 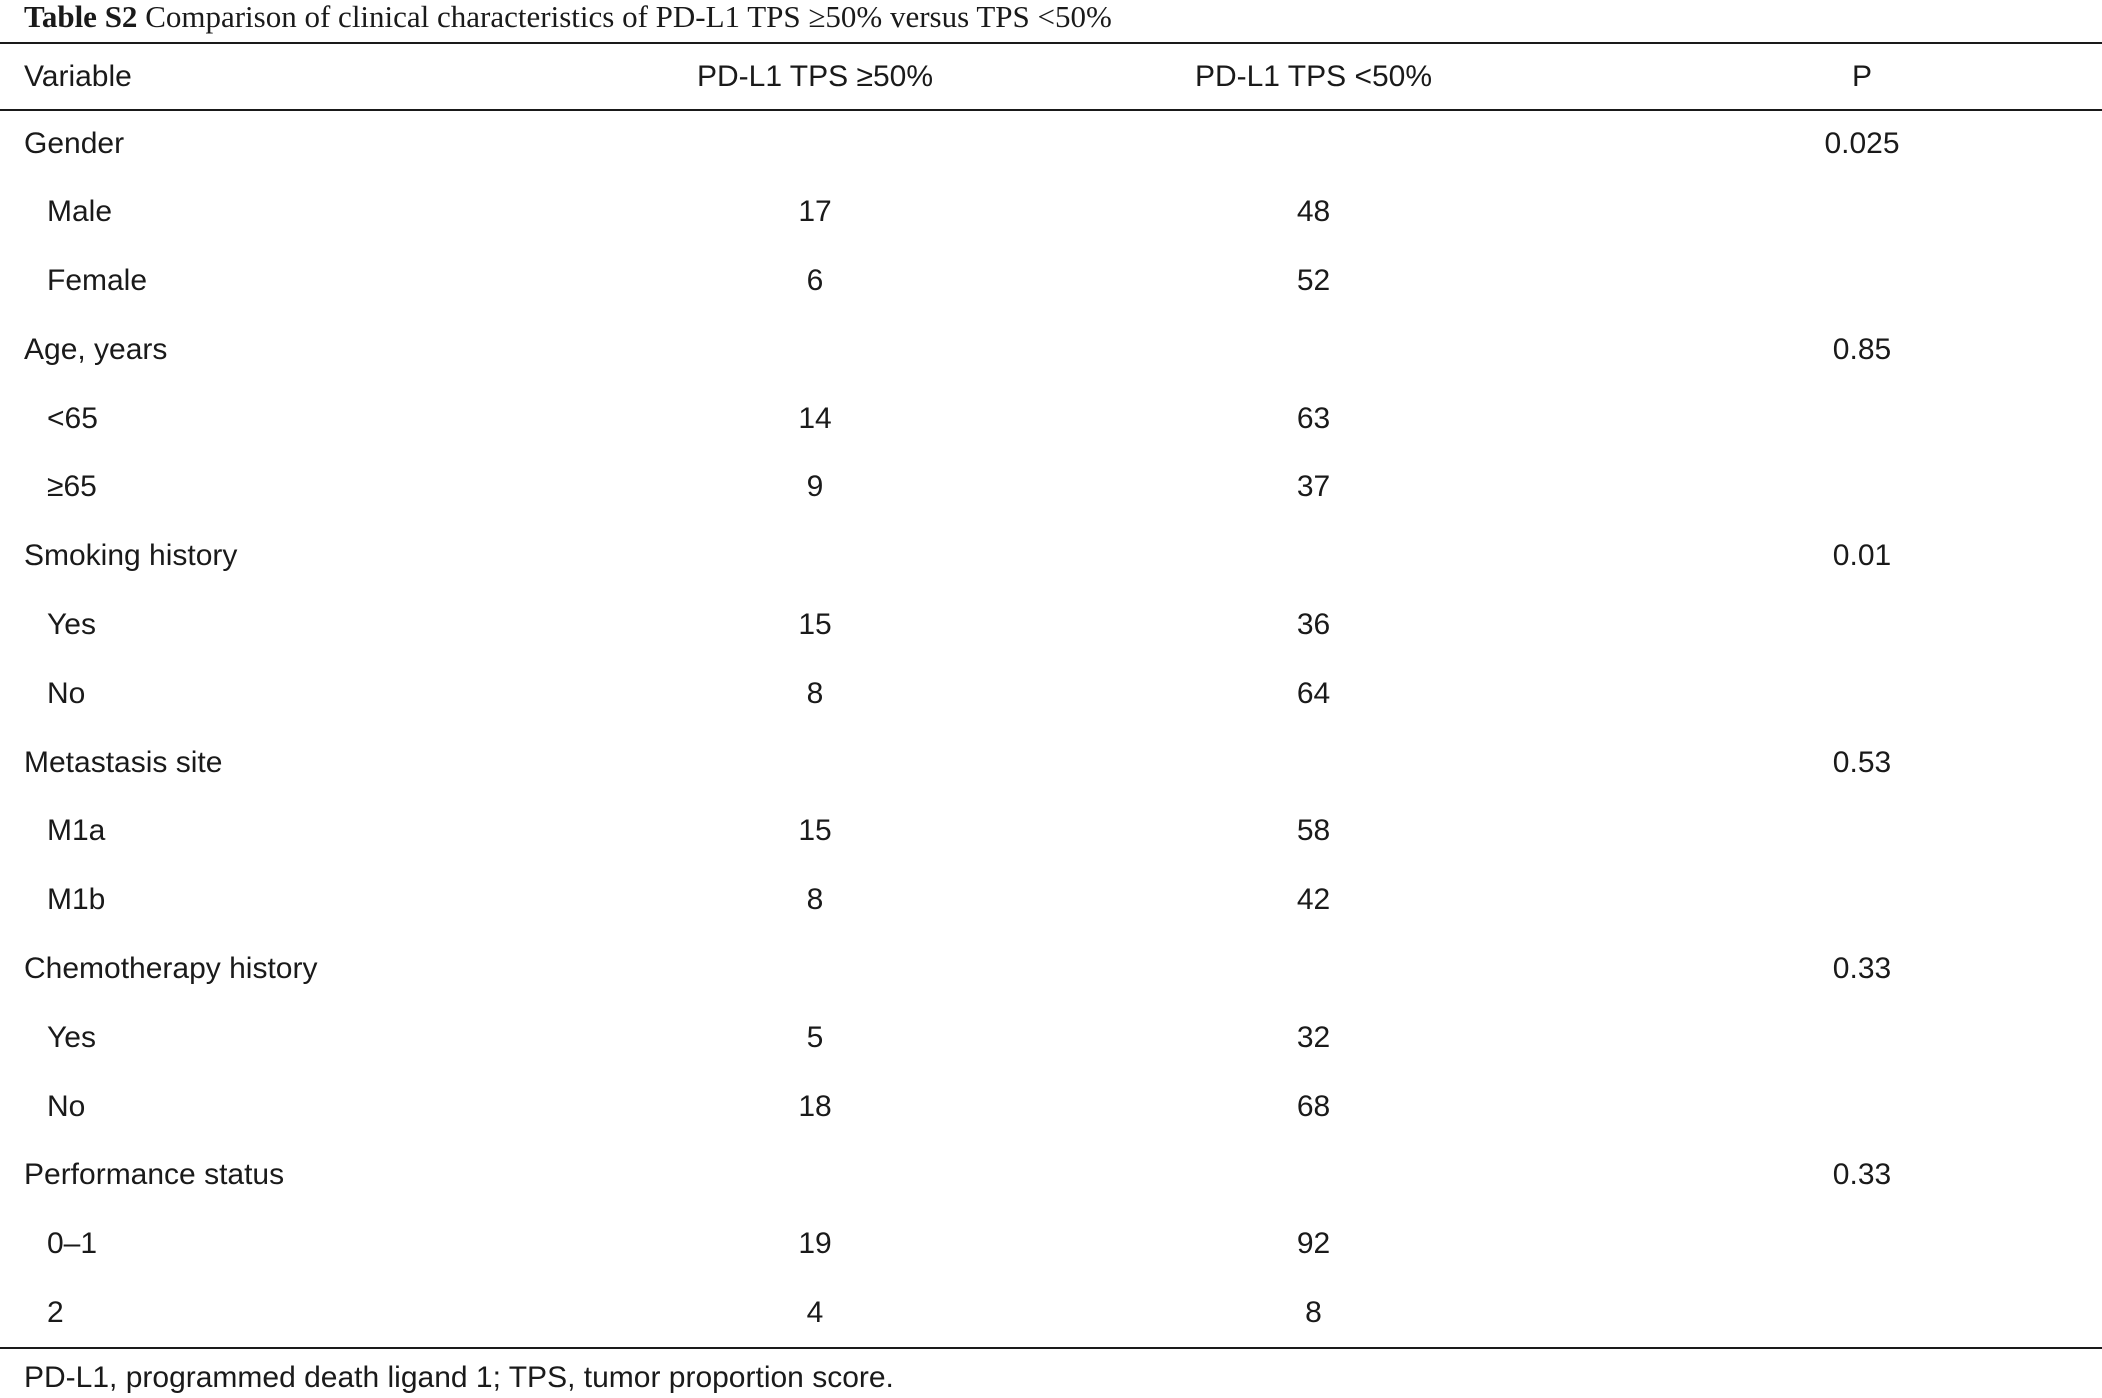 What do you see at coordinates (1313, 1244) in the screenshot?
I see `cell-tps-low: 92` at bounding box center [1313, 1244].